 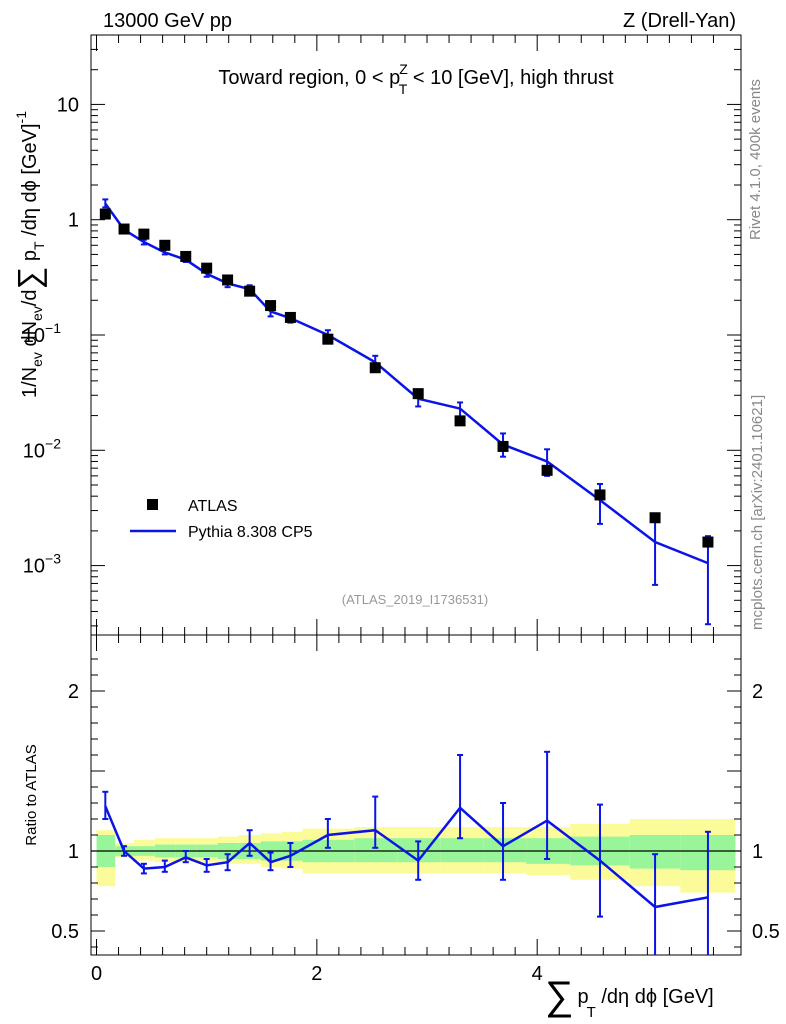 I want to click on x-tick-label: 4, so click(x=537, y=974).